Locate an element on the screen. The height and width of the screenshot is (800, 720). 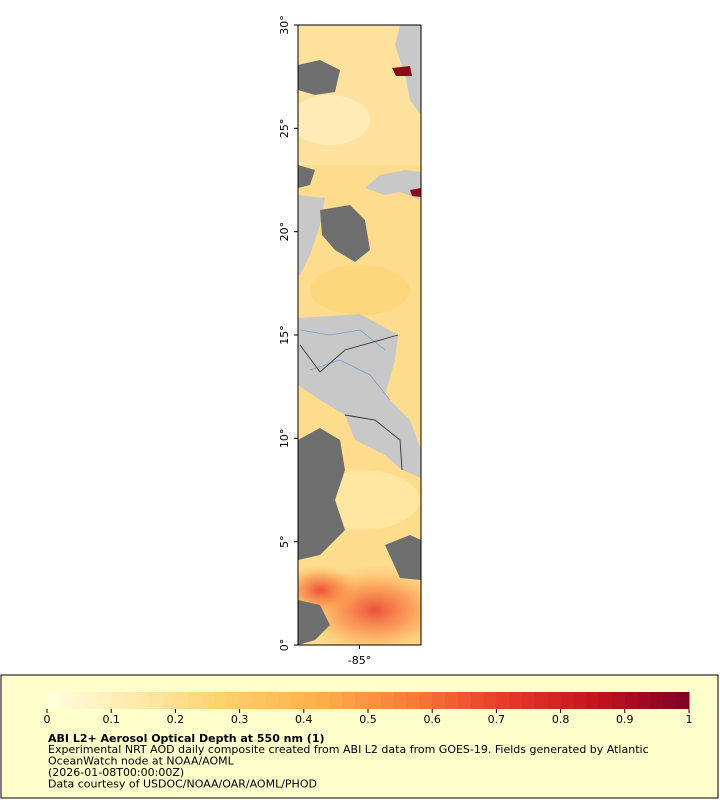
colorbar-tick-label: 0.5 is located at coordinates (368, 719).